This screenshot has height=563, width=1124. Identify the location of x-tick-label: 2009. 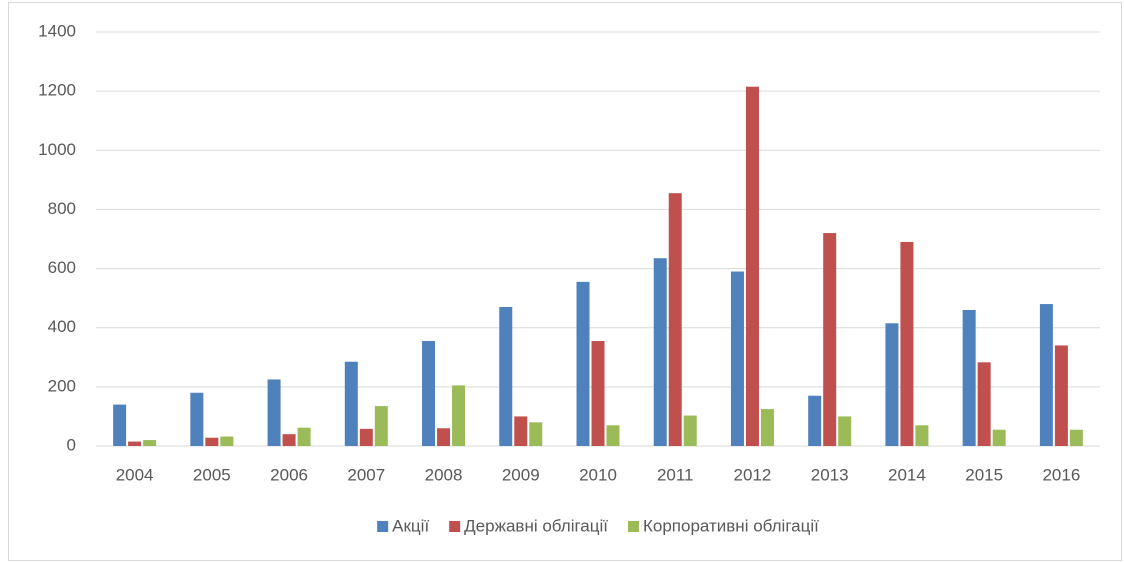
(521, 474).